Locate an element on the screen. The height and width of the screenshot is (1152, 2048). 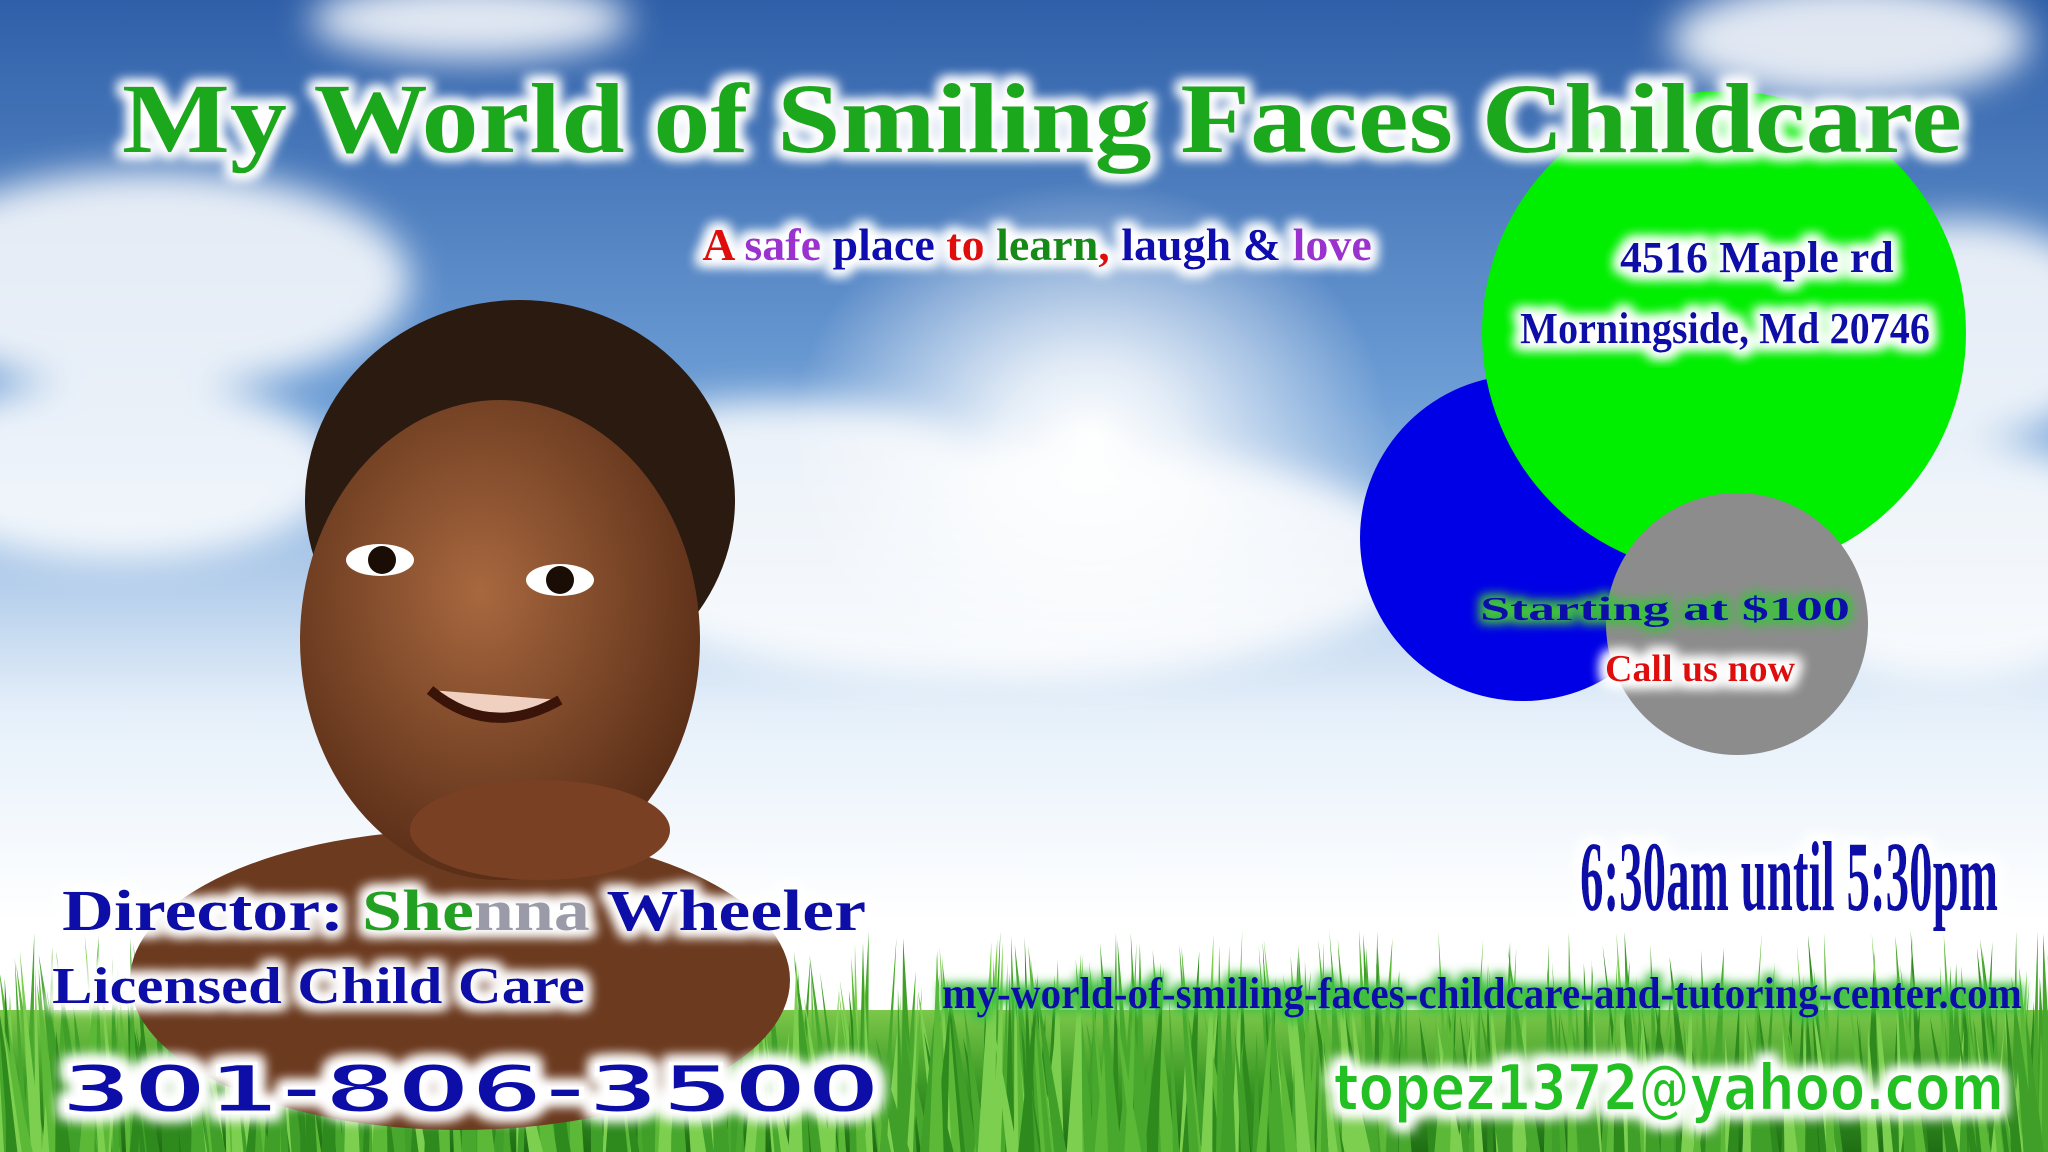
price: Starting at $100 is located at coordinates (1665, 609).